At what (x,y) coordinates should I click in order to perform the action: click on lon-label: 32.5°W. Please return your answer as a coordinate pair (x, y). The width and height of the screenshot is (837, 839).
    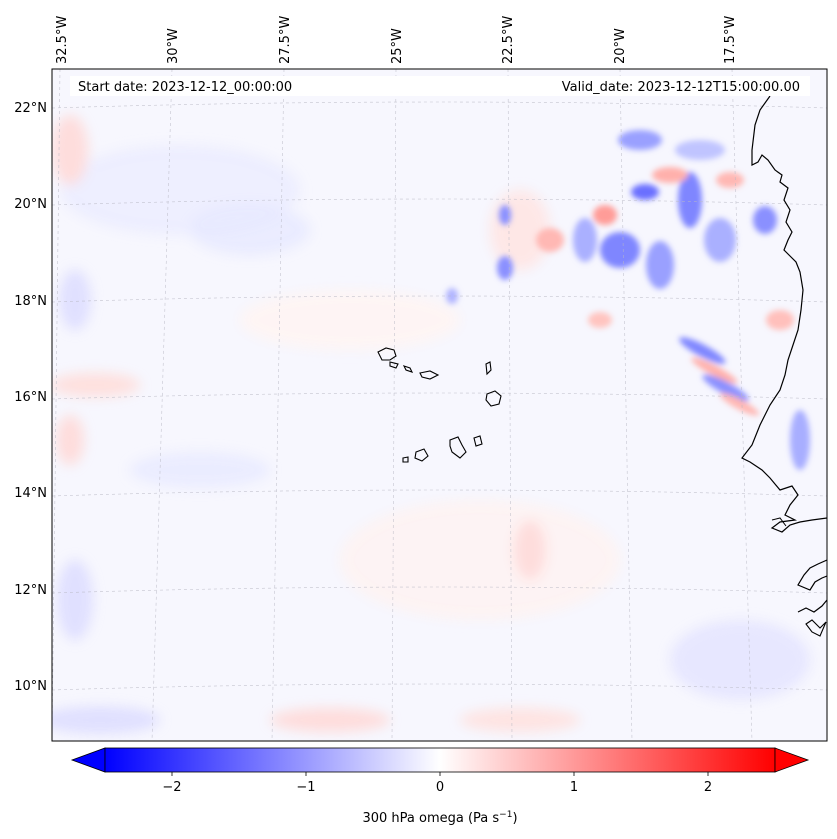
    Looking at the image, I should click on (62, 40).